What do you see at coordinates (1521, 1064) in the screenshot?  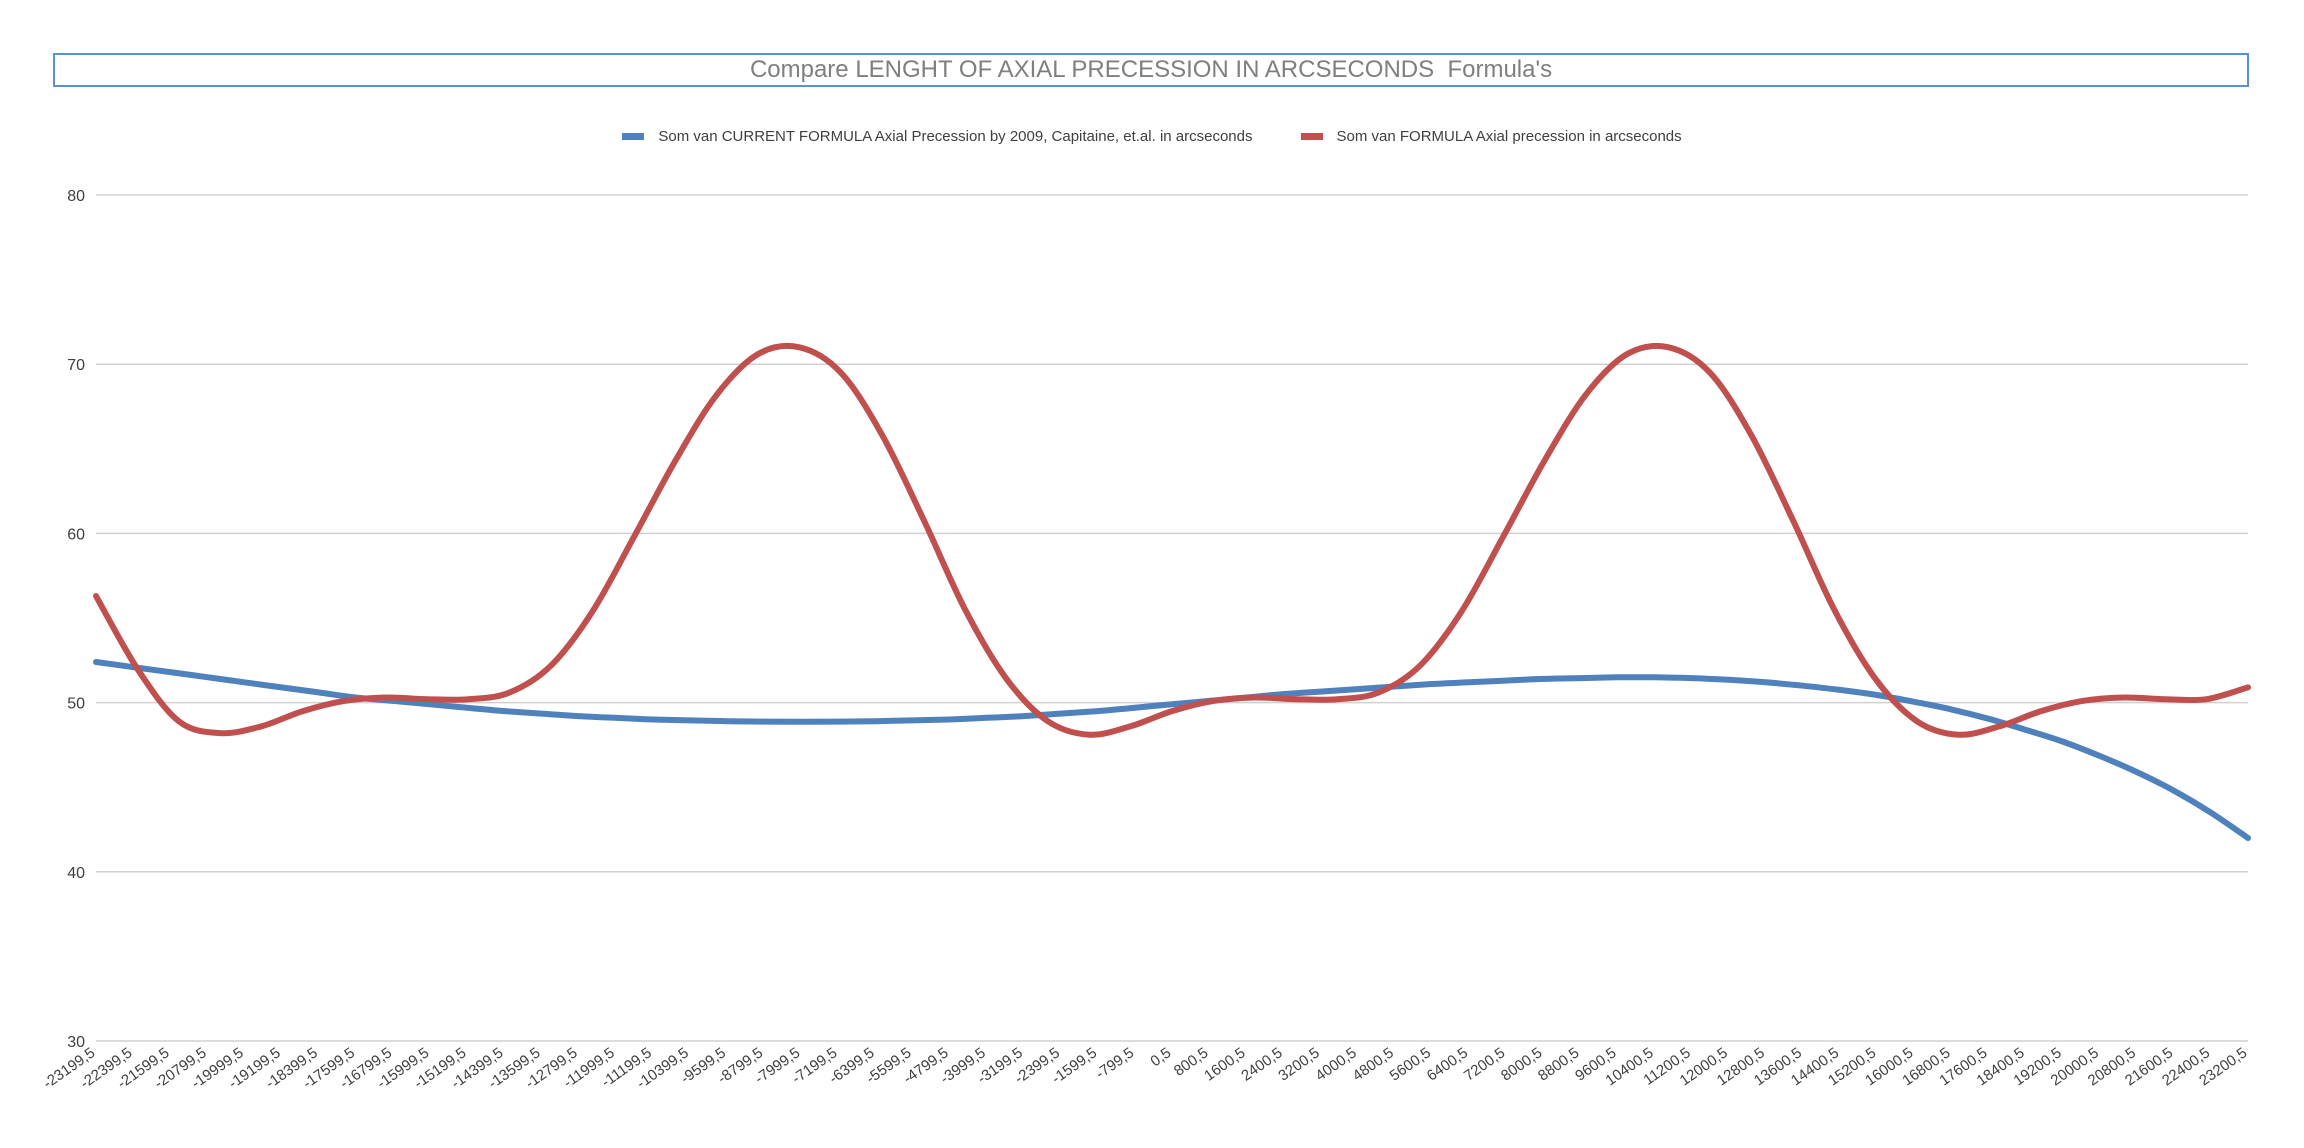 I see `x-tick-label: 8000,5` at bounding box center [1521, 1064].